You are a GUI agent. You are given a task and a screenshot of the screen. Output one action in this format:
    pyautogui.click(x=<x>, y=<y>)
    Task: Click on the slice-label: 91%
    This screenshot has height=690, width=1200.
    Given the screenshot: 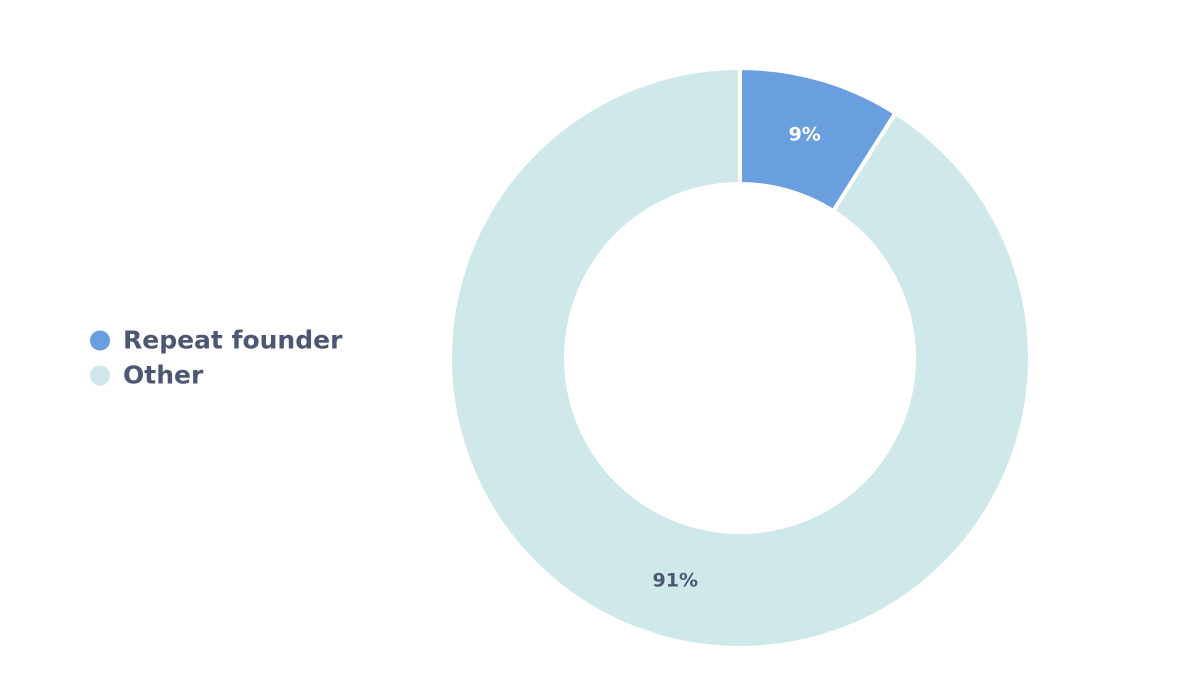 What is the action you would take?
    pyautogui.click(x=675, y=580)
    